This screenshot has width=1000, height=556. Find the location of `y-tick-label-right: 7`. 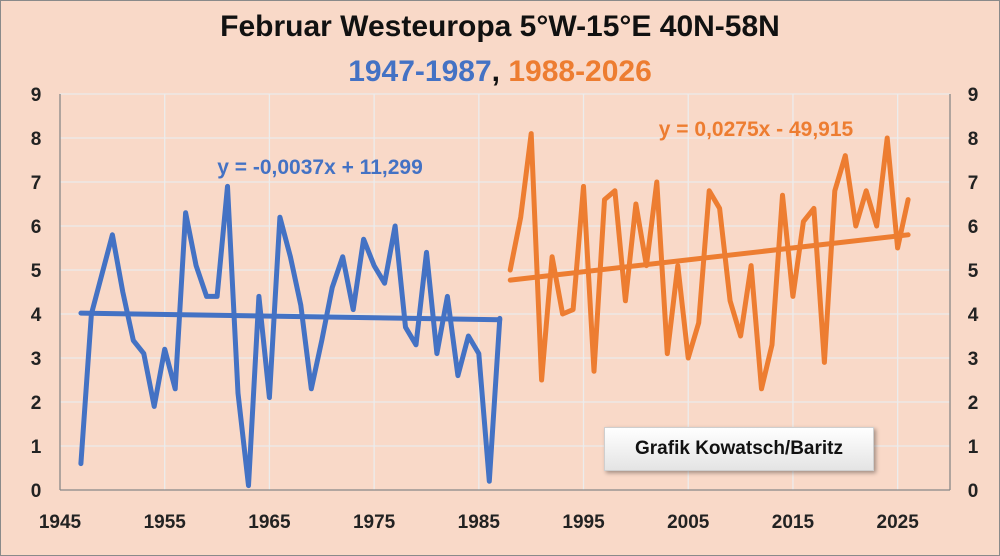

y-tick-label-right: 7 is located at coordinates (973, 183).